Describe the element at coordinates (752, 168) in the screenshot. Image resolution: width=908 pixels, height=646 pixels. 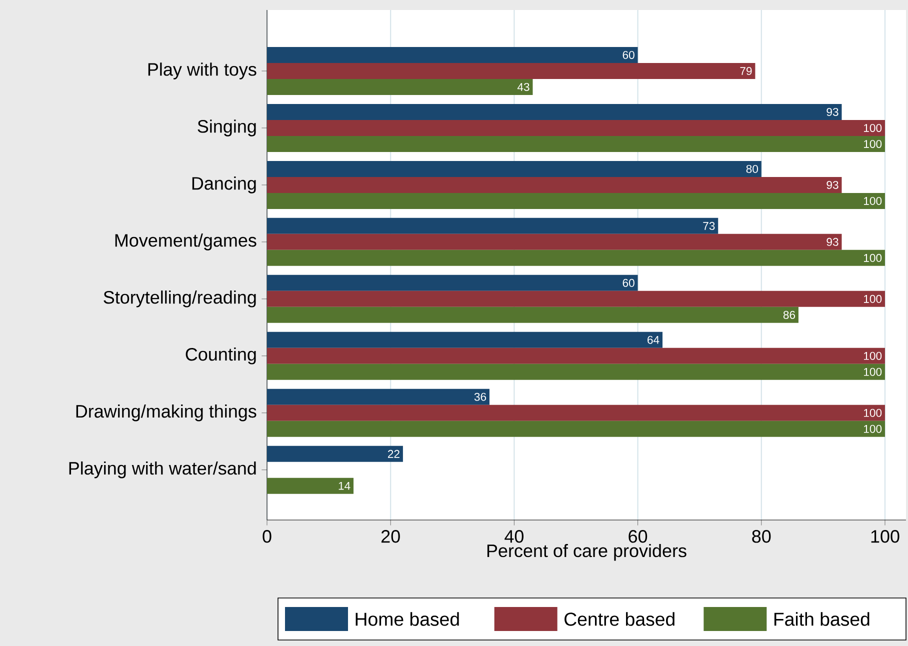
I see `data-label: 80` at that location.